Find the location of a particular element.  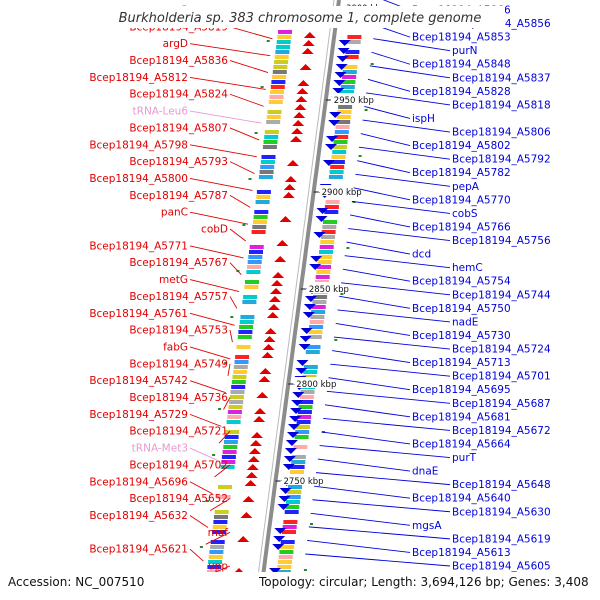

right-gene-label: Bcep18194_A5853 is located at coordinates (461, 38).